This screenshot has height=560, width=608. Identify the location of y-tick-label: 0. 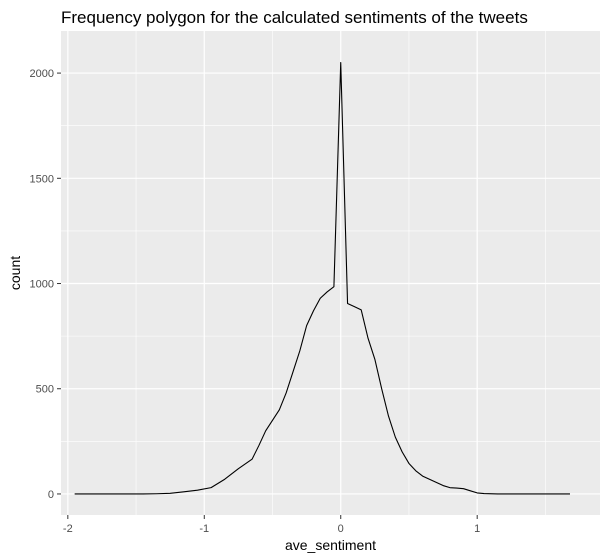
(51, 495).